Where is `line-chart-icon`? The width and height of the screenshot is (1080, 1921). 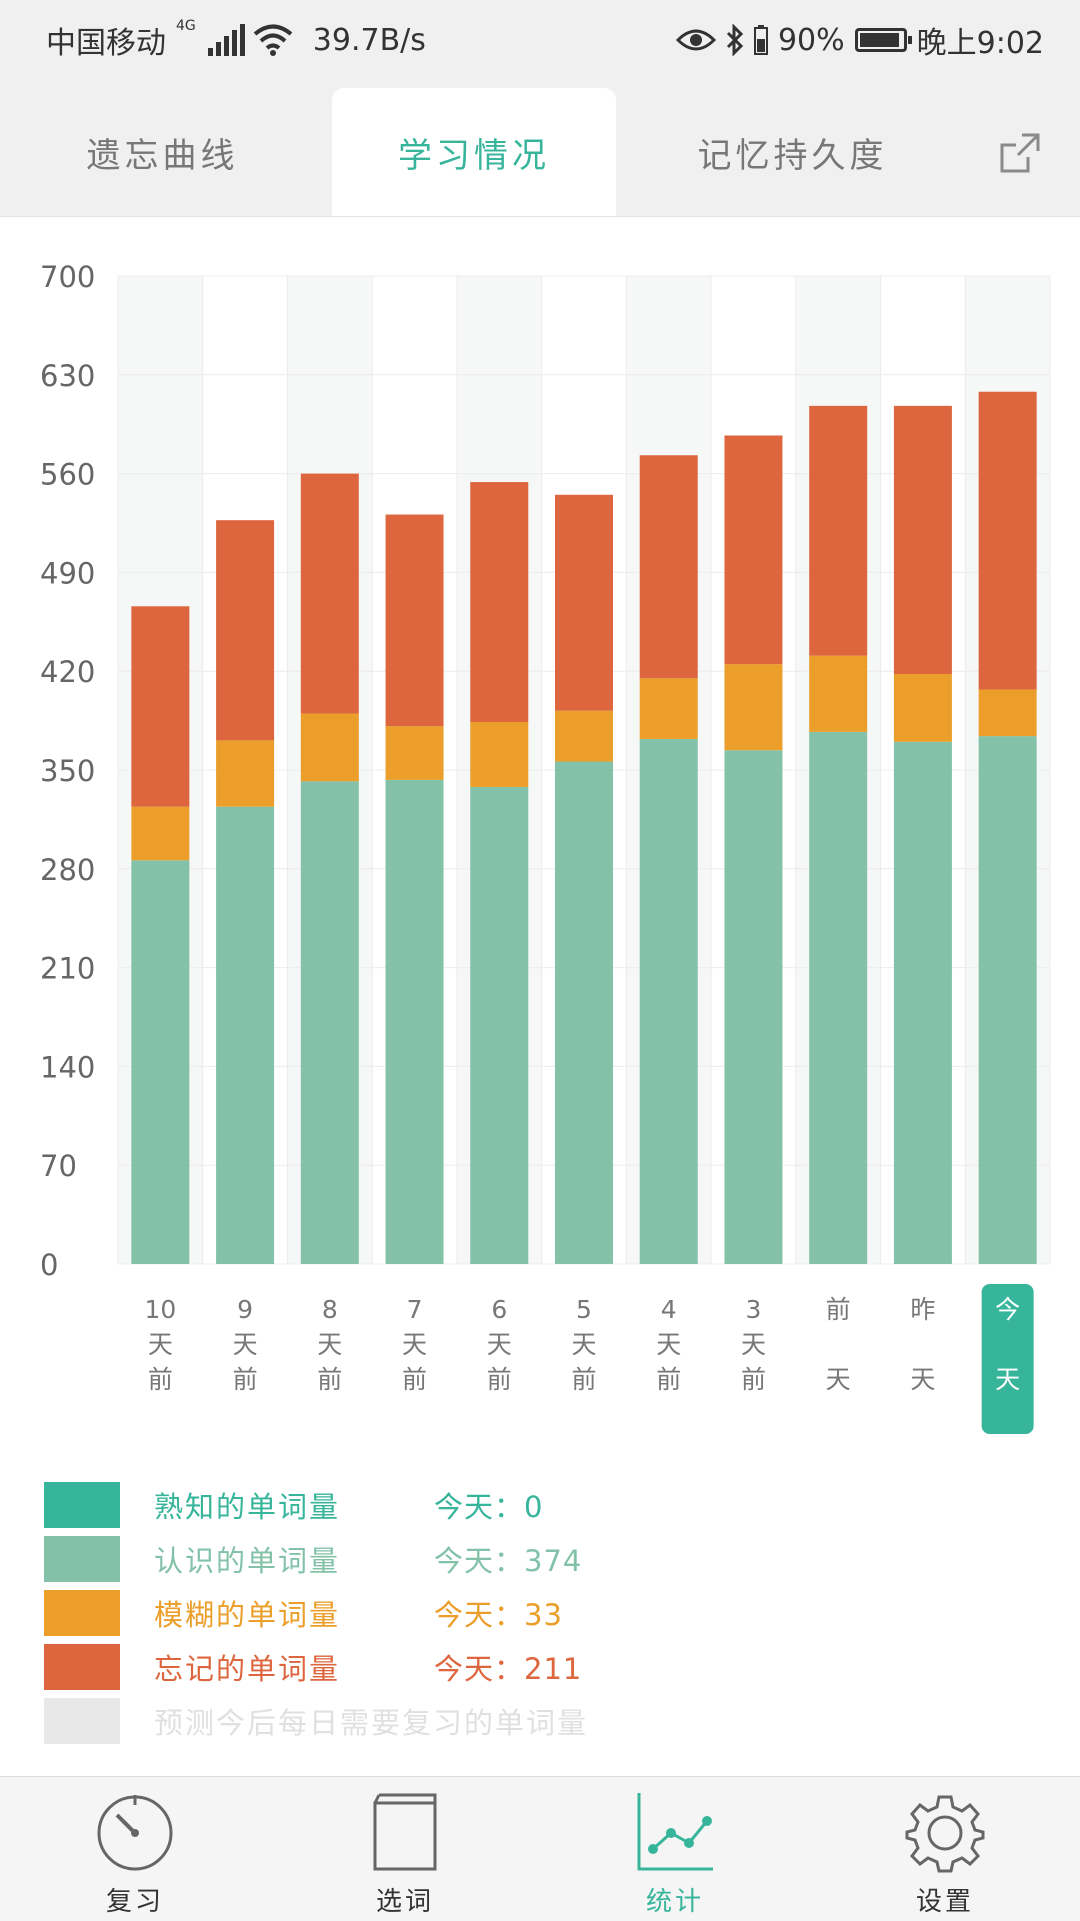
line-chart-icon is located at coordinates (675, 1832).